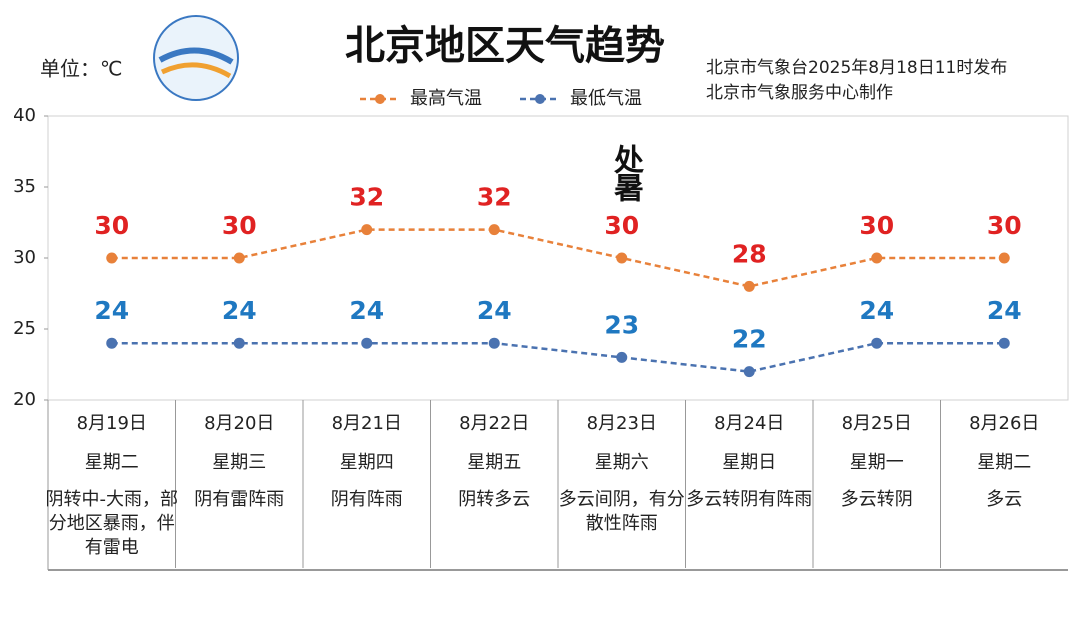  What do you see at coordinates (606, 98) in the screenshot?
I see `legend-label: 最低气温` at bounding box center [606, 98].